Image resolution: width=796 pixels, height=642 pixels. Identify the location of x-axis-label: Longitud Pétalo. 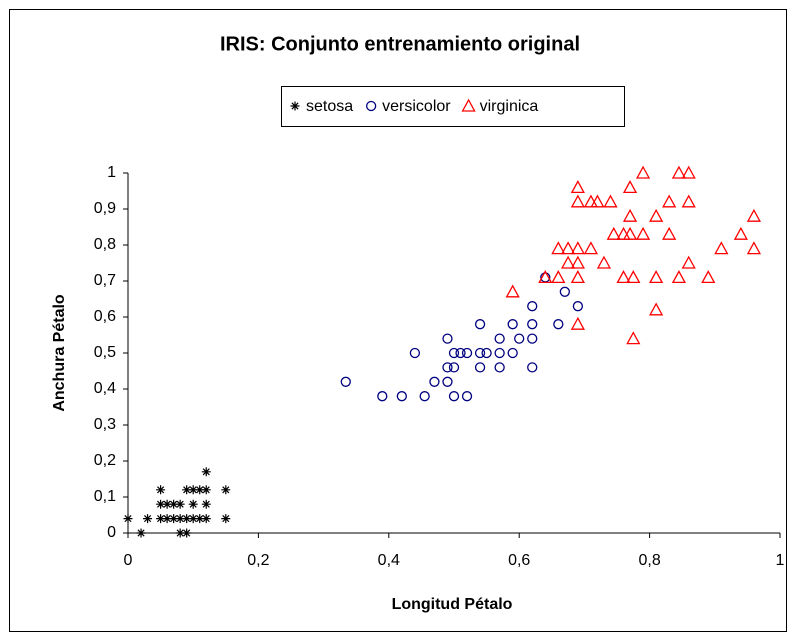
(452, 604).